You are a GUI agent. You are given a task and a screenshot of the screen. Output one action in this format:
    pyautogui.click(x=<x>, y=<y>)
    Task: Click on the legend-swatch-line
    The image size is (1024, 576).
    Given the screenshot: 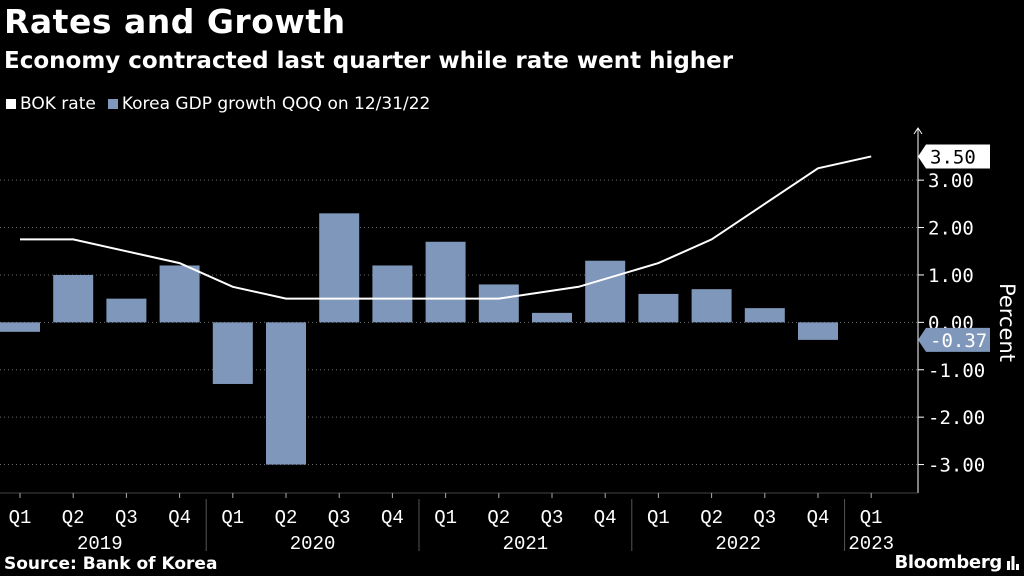 What is the action you would take?
    pyautogui.click(x=11, y=104)
    